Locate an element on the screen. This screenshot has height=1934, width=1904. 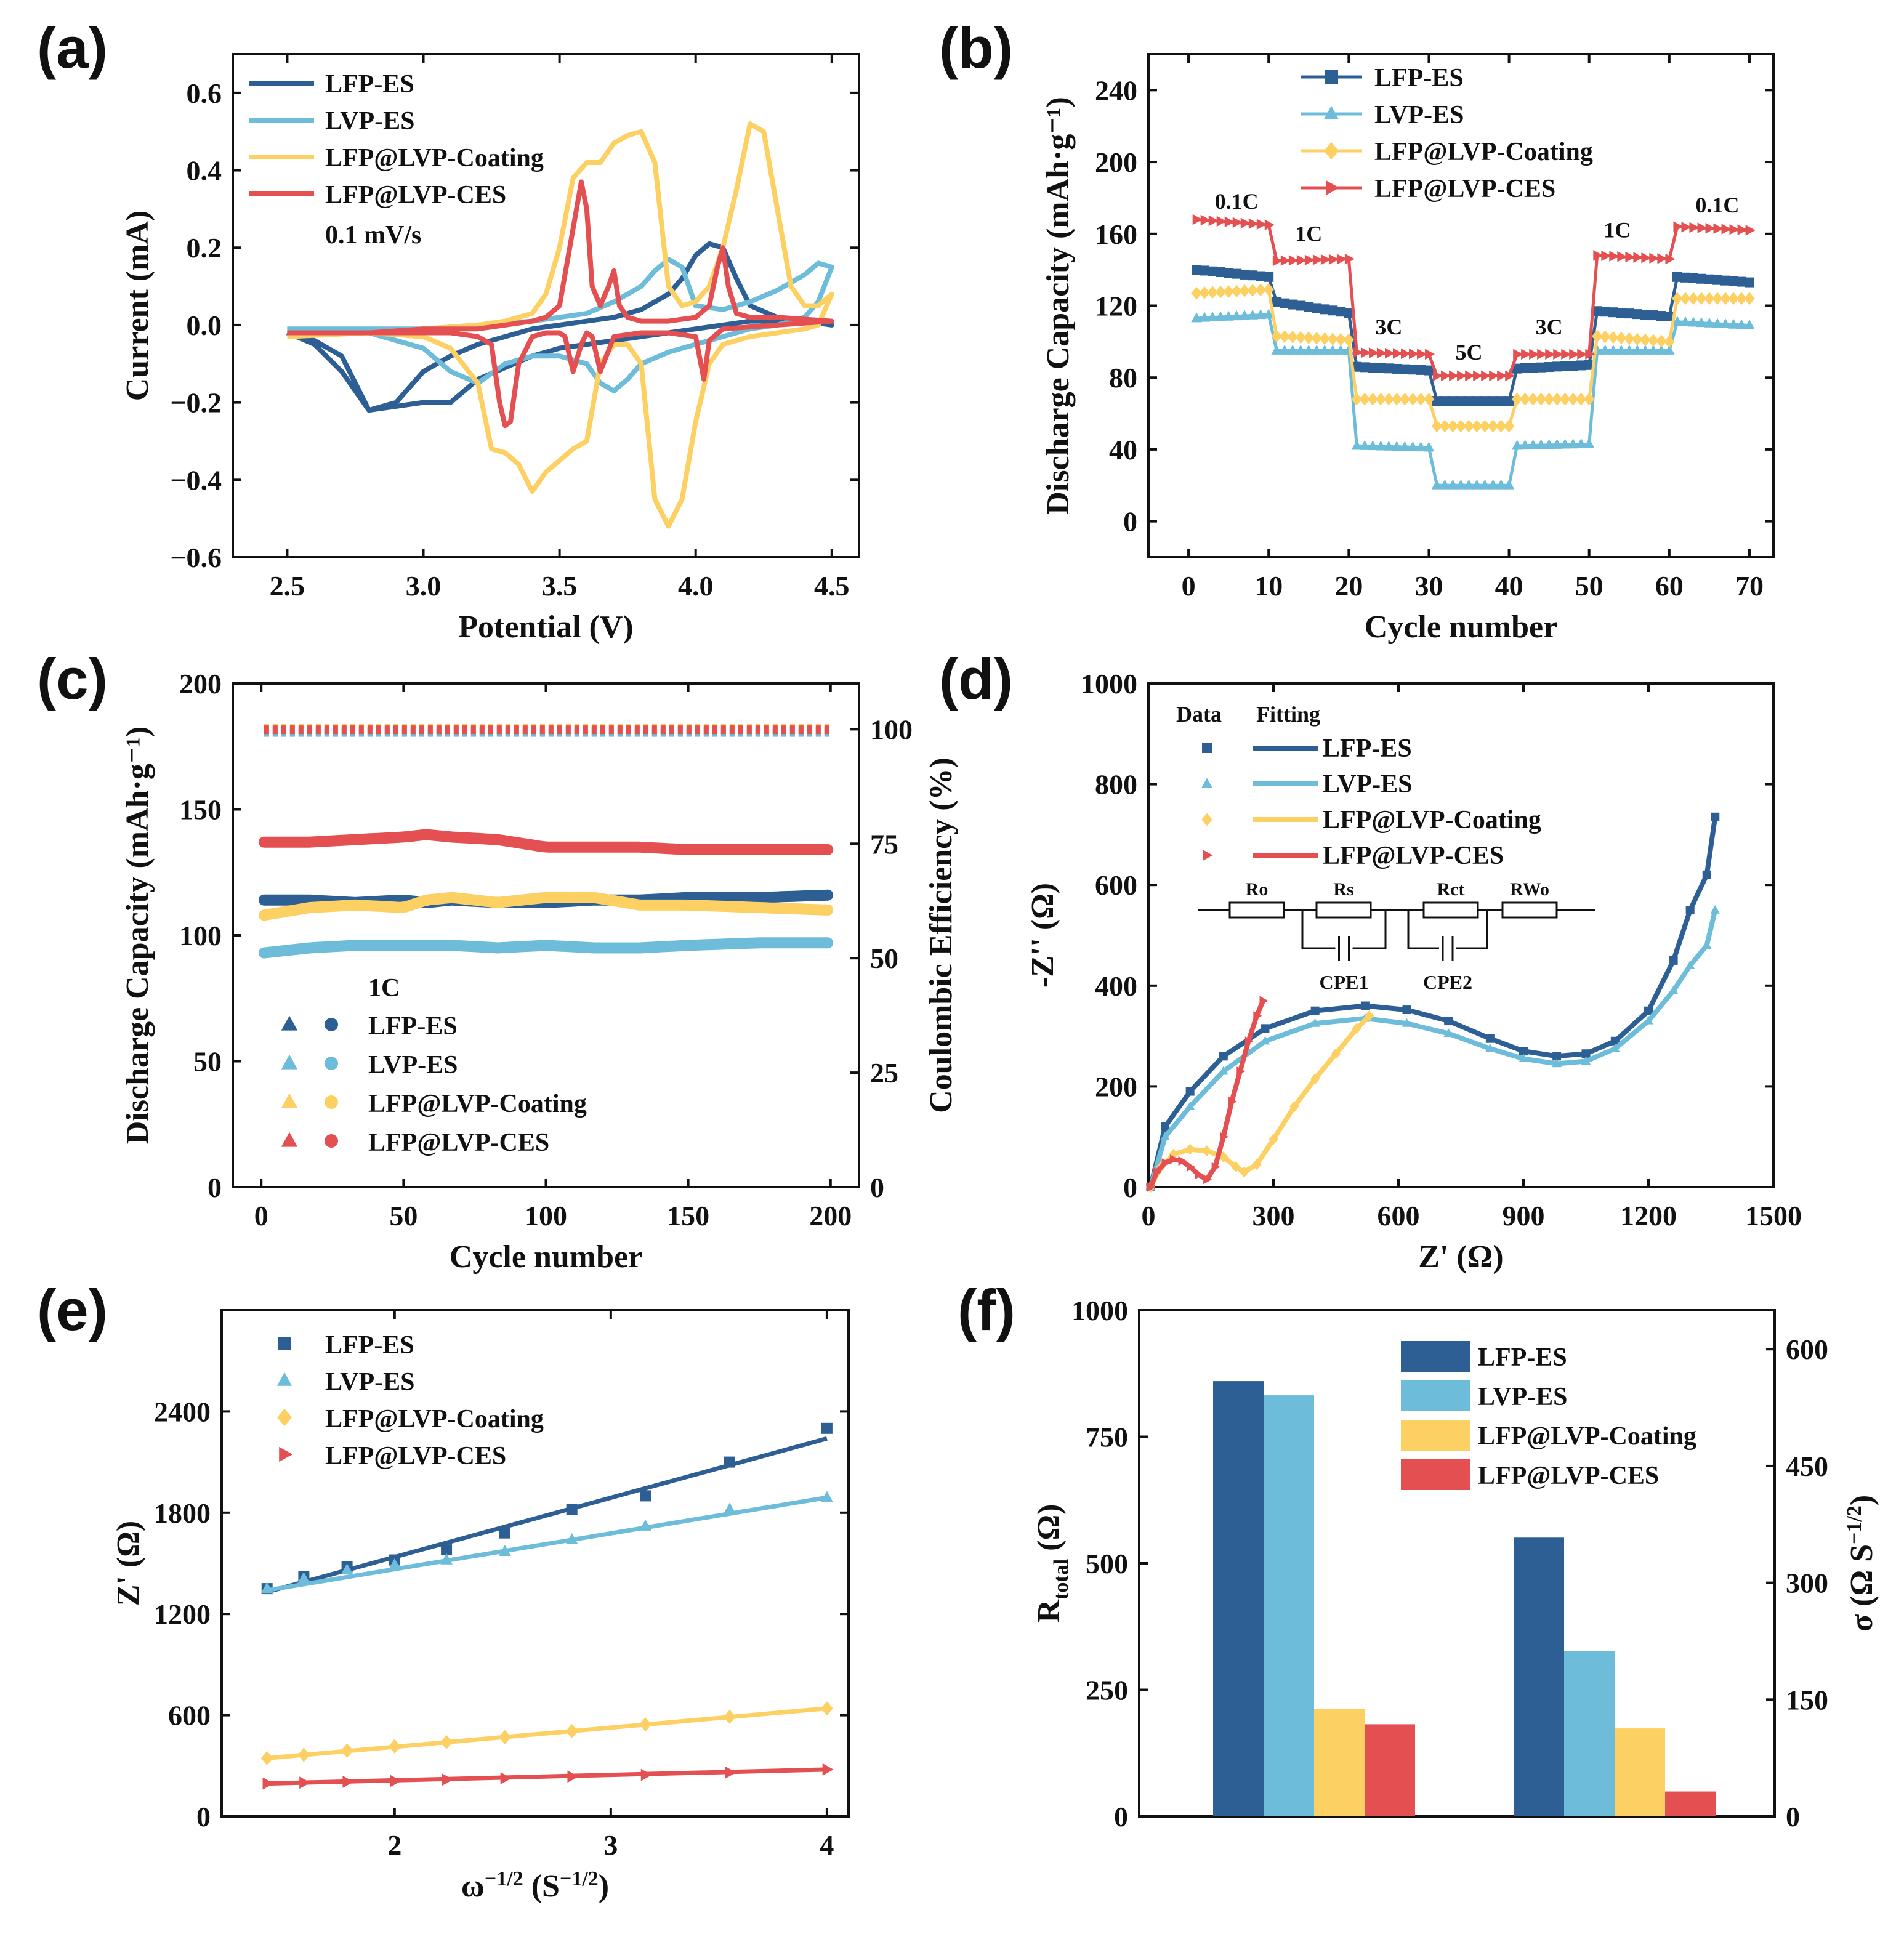
bar-sigma-LFP@LVP-CES is located at coordinates (1690, 1803).